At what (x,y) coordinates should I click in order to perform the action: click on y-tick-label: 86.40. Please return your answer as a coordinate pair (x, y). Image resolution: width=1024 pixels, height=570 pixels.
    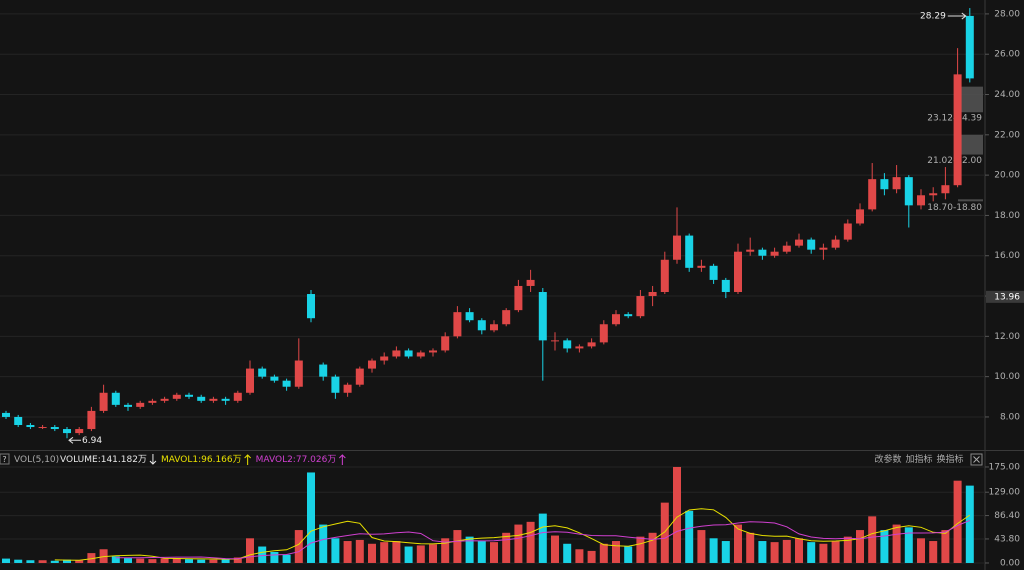
    Looking at the image, I should click on (1007, 516).